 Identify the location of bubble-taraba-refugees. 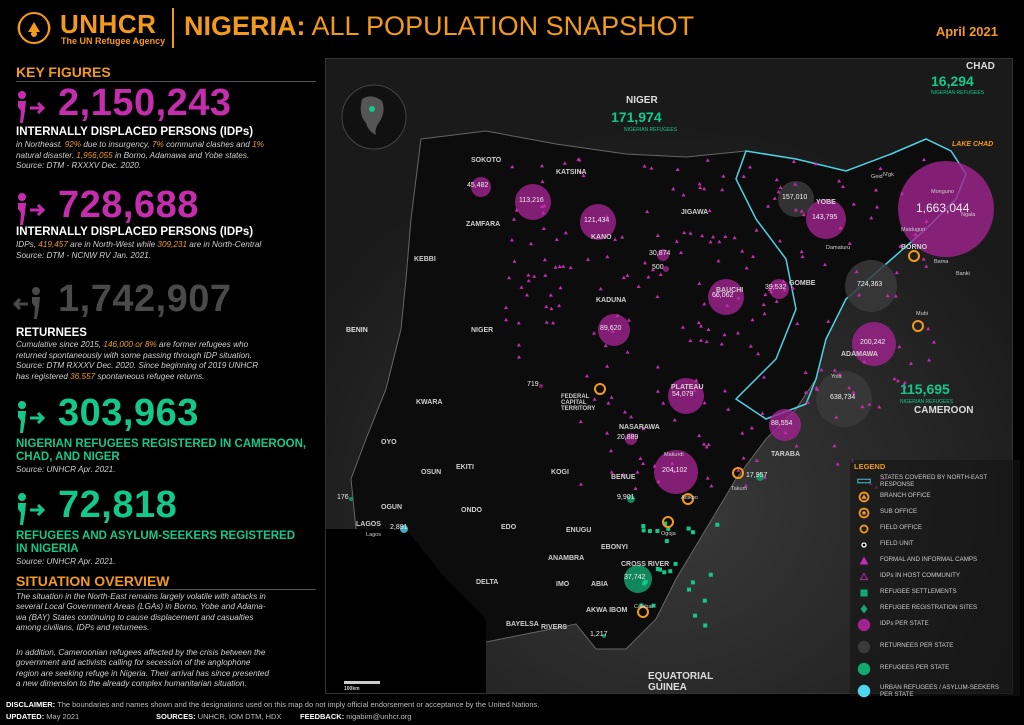
(760, 477).